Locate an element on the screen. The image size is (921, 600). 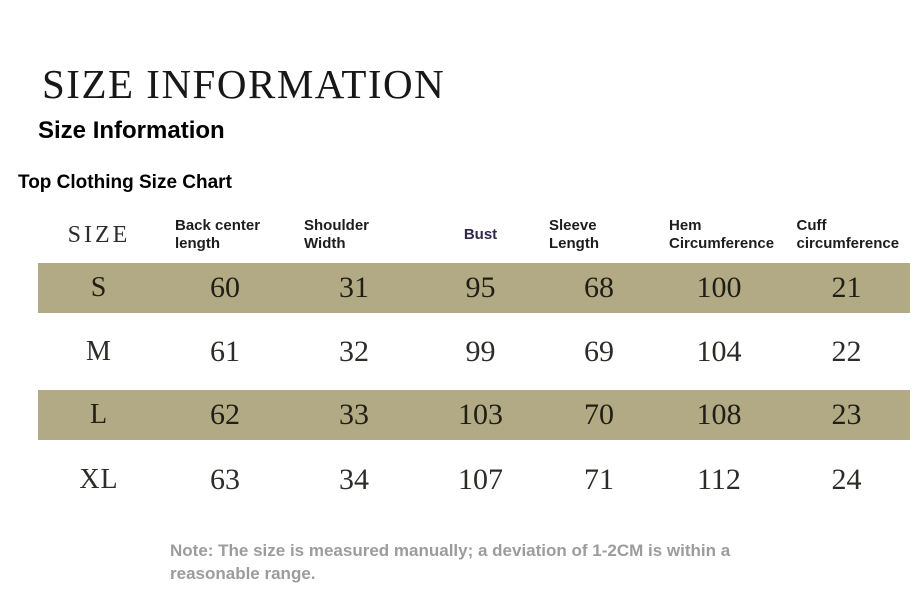
cell-back-center-length: 62 is located at coordinates (225, 415).